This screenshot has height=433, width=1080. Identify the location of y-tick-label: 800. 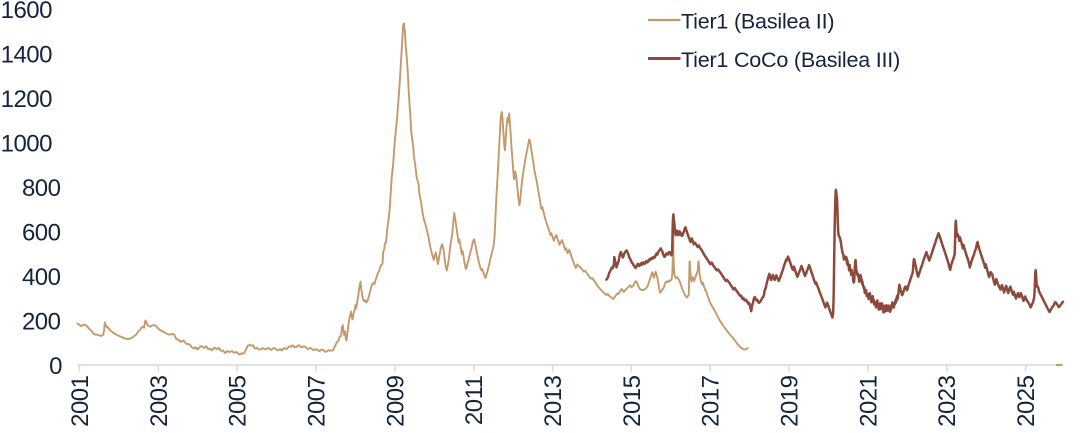
(41, 188).